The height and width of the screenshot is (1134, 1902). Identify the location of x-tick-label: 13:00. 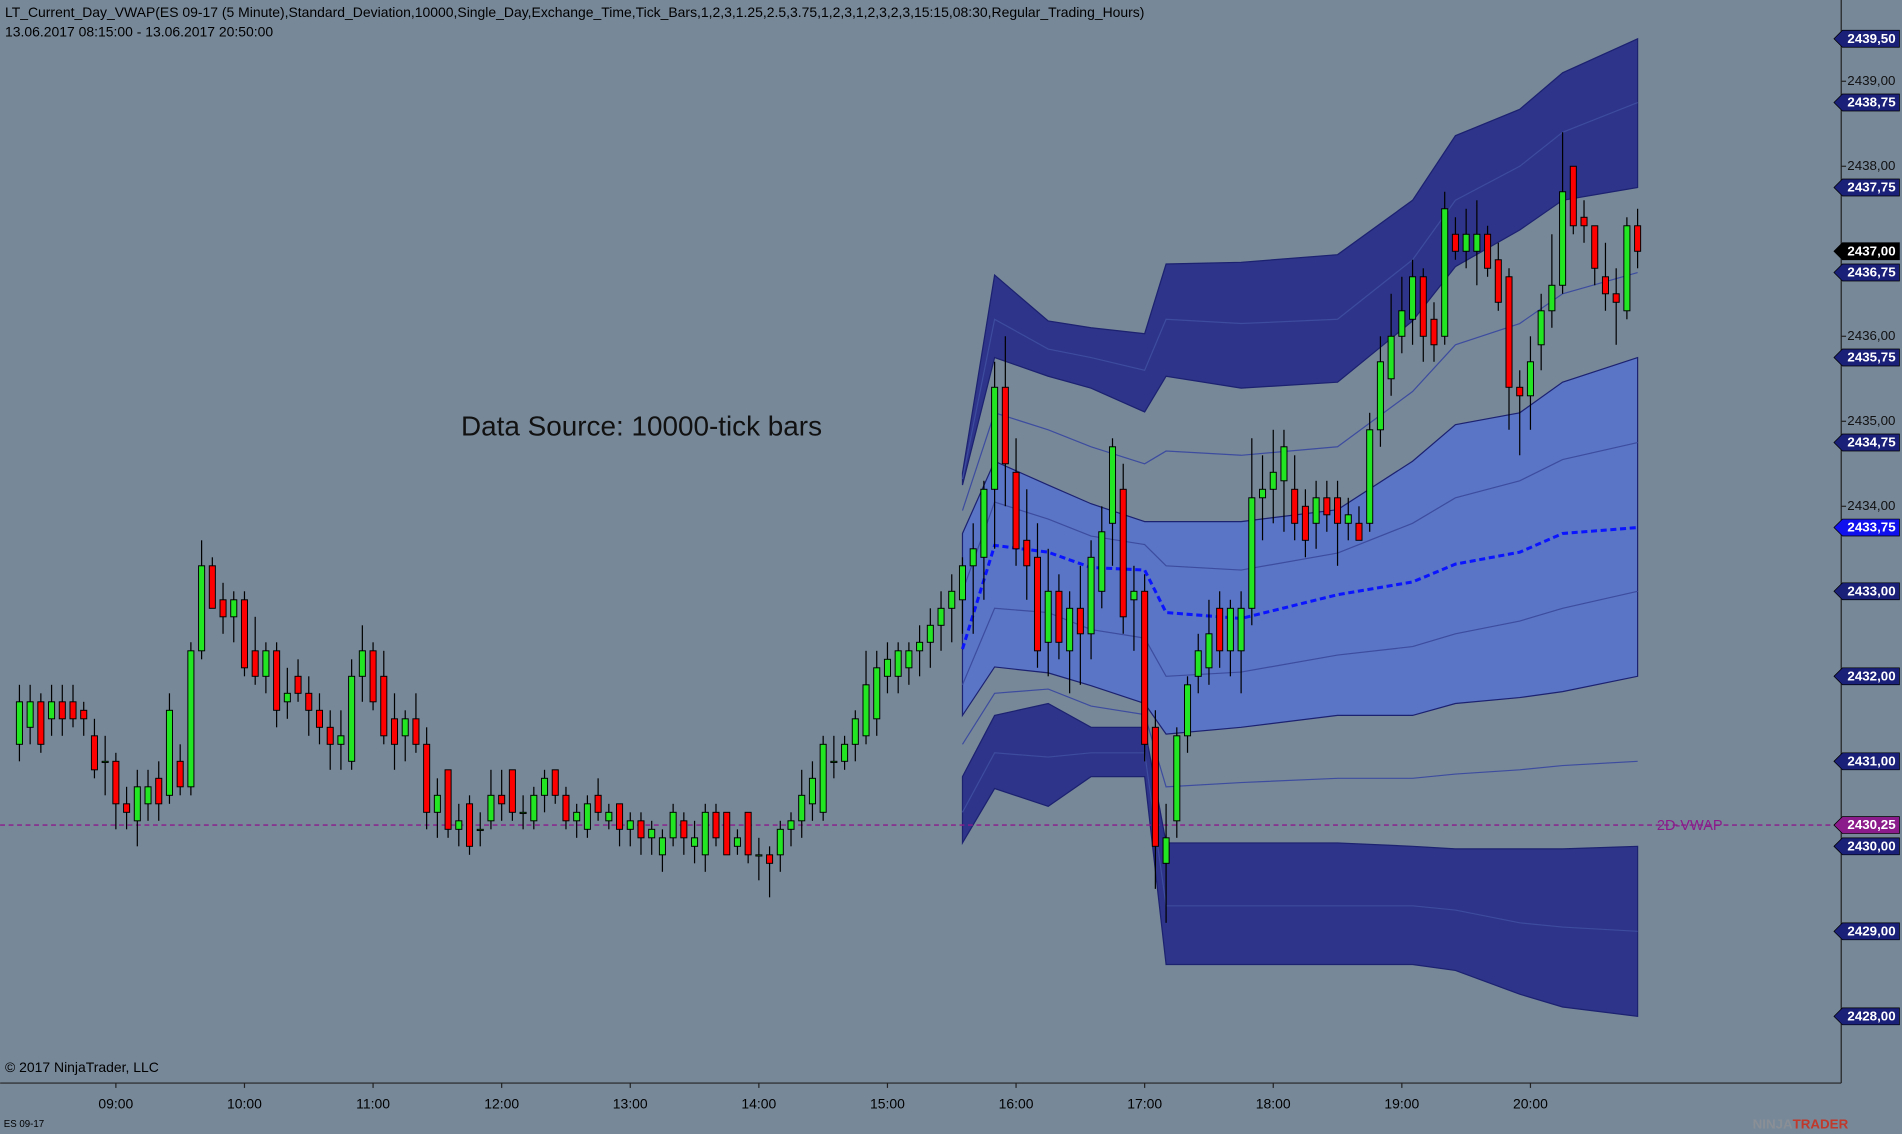
(630, 1104).